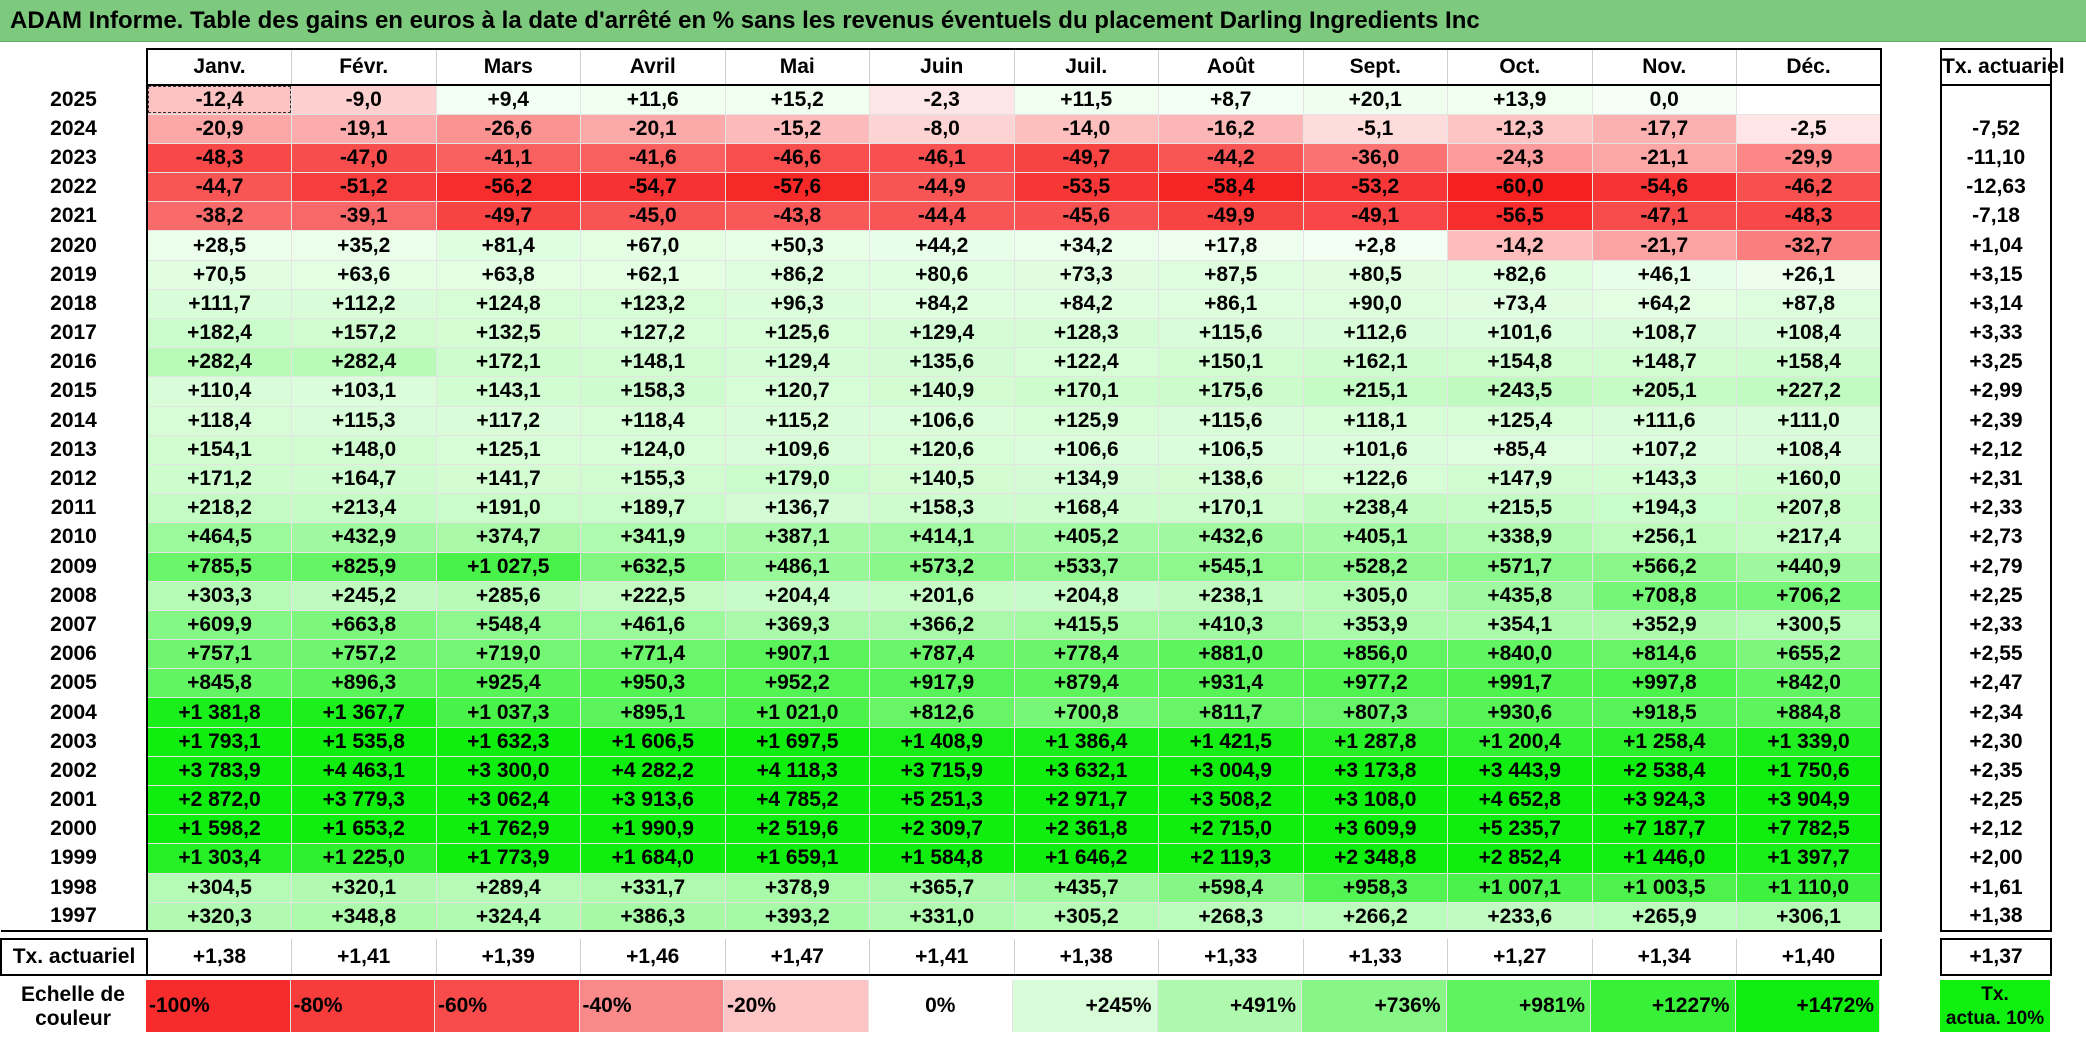 The image size is (2086, 1037). What do you see at coordinates (364, 742) in the screenshot?
I see `gain-cell: +1 535,8` at bounding box center [364, 742].